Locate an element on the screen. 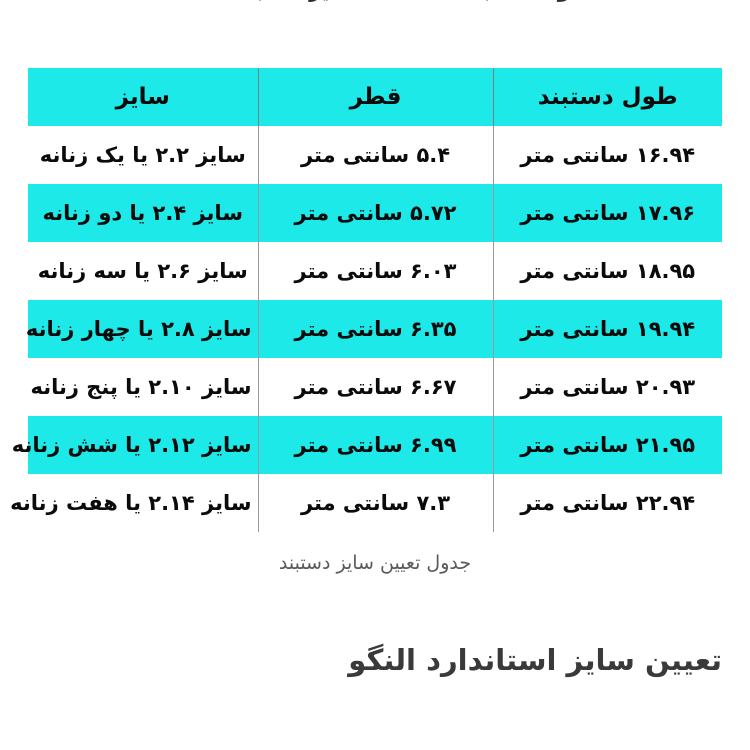 This screenshot has width=750, height=750. cell-size: سایز ۲.۸ یا چهار زنانه is located at coordinates (142, 329).